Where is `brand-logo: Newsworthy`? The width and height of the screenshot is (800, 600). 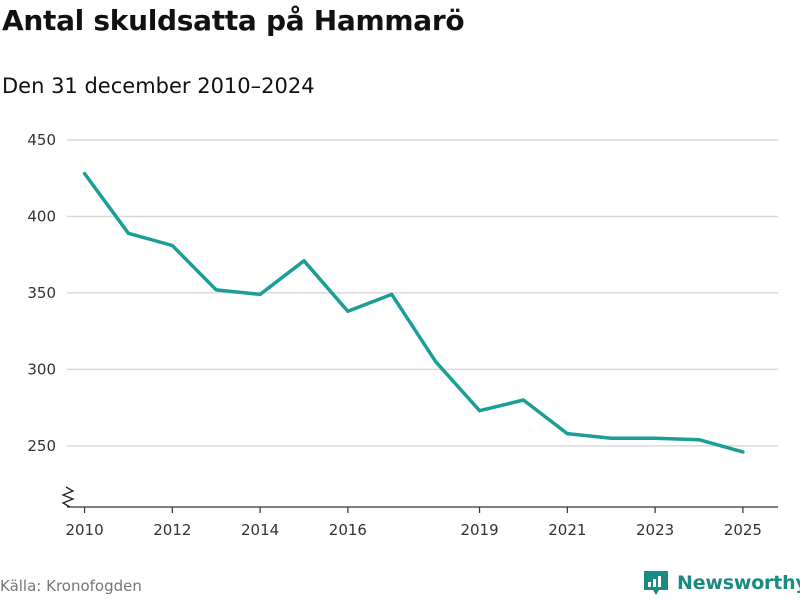
brand-logo: Newsworthy is located at coordinates (721, 583).